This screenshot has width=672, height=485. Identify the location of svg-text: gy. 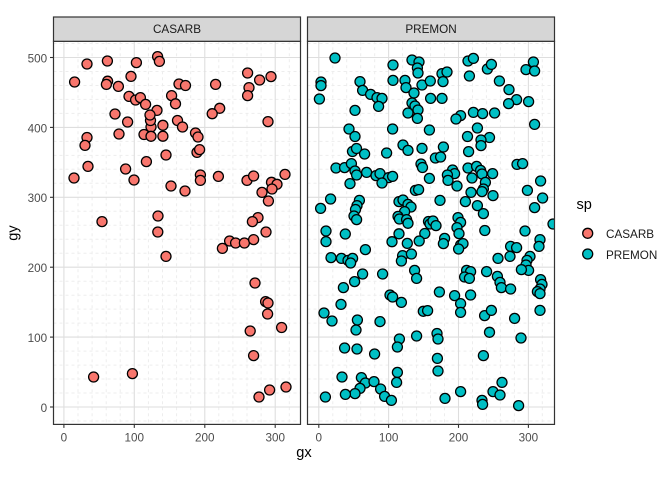
(14, 233).